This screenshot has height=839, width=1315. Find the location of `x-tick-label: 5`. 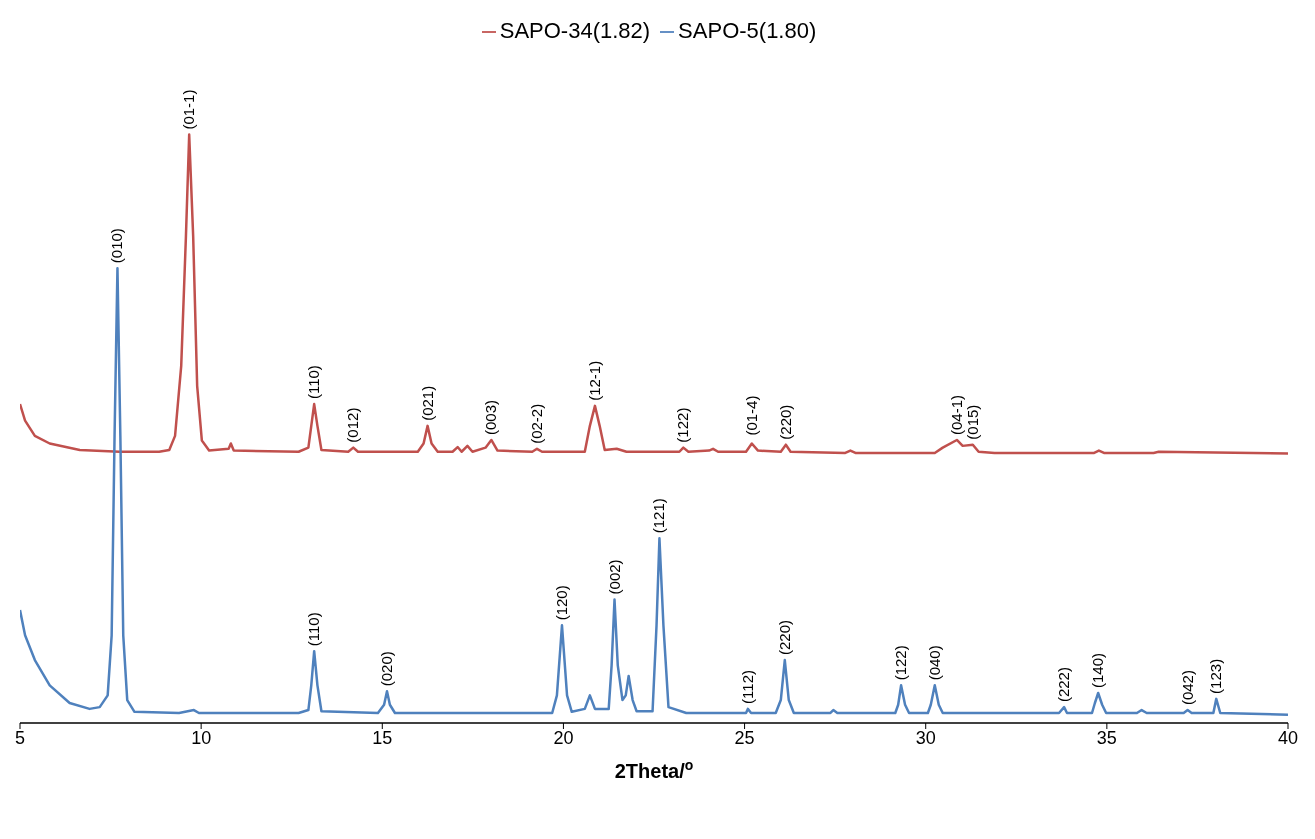

x-tick-label: 5 is located at coordinates (20, 737).